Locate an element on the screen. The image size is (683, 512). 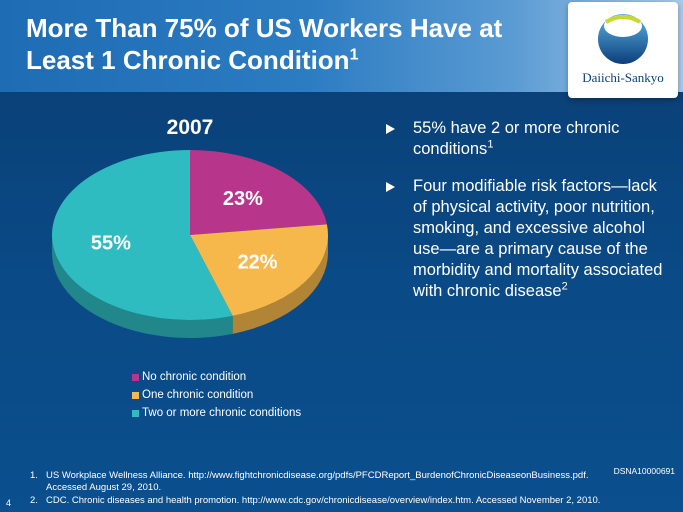
bullet-item: 55% have 2 or more chronic conditions1 is located at coordinates (526, 139).